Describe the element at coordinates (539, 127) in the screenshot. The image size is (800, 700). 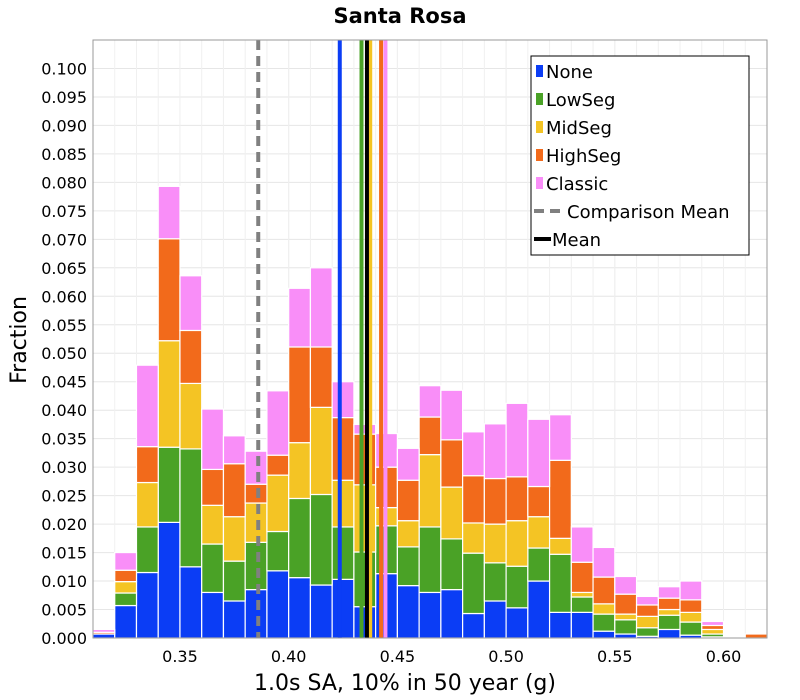
I see `legend-swatch-midseg` at that location.